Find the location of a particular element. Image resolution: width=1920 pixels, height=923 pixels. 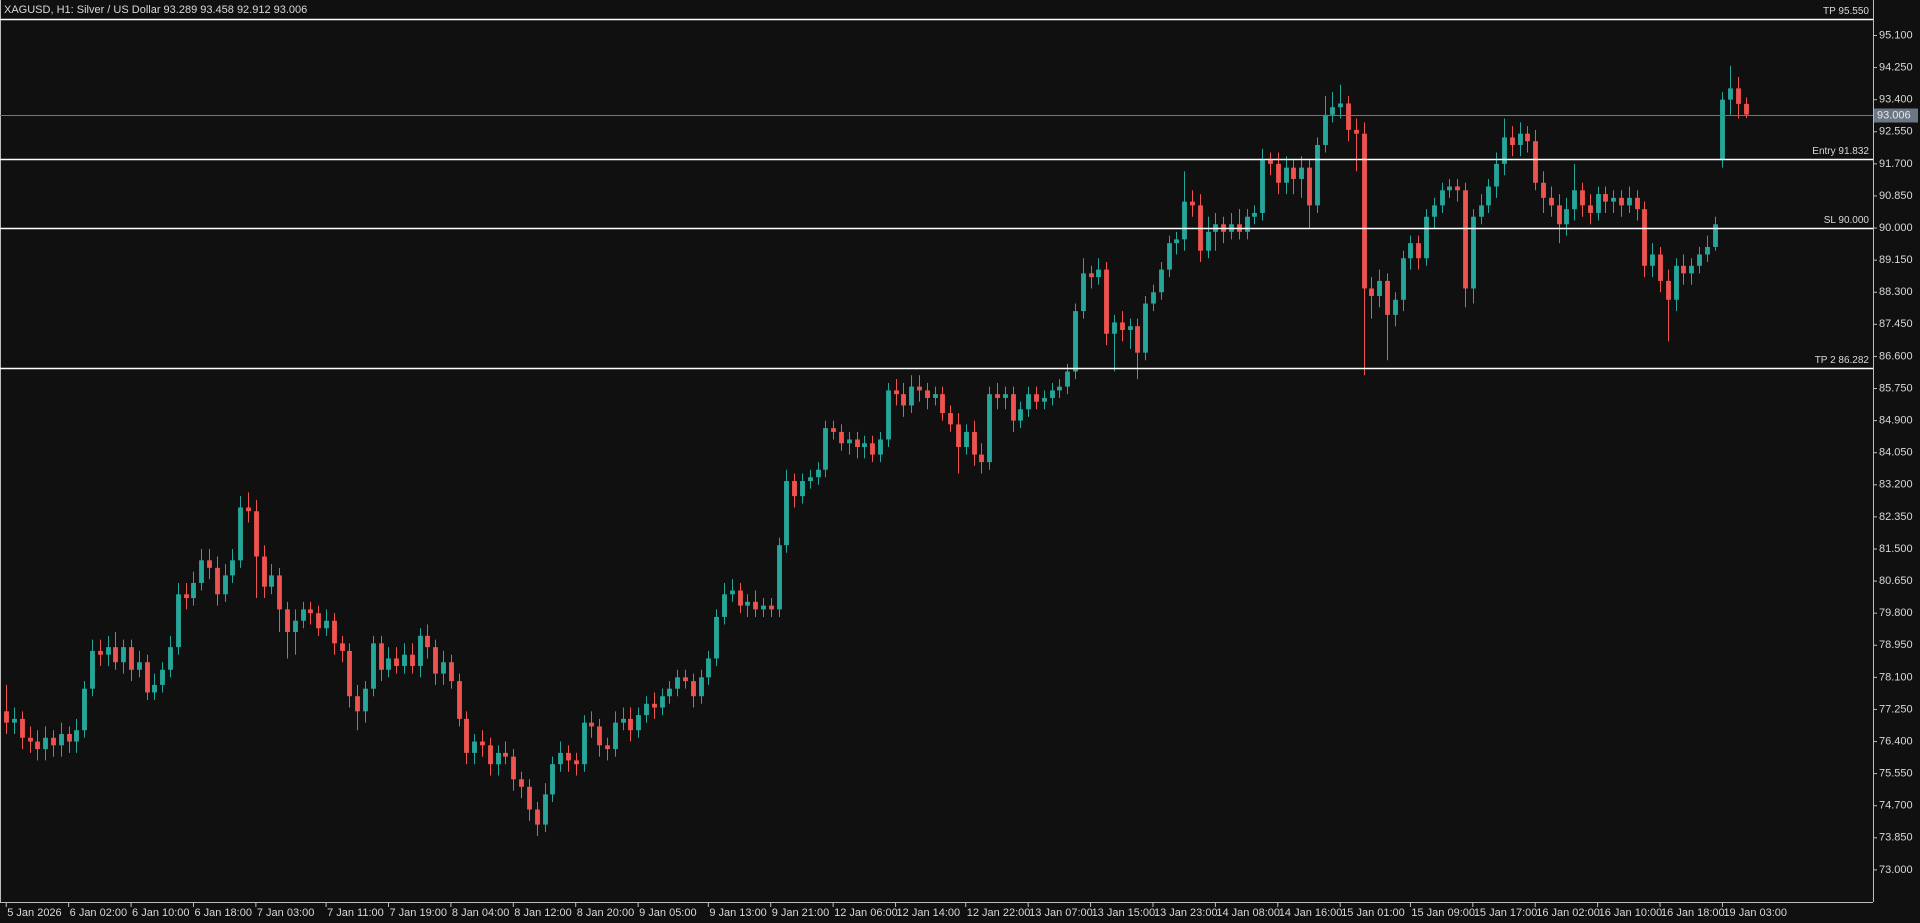

x-tick-label: 19 Jan 03:00 is located at coordinates (1755, 913).